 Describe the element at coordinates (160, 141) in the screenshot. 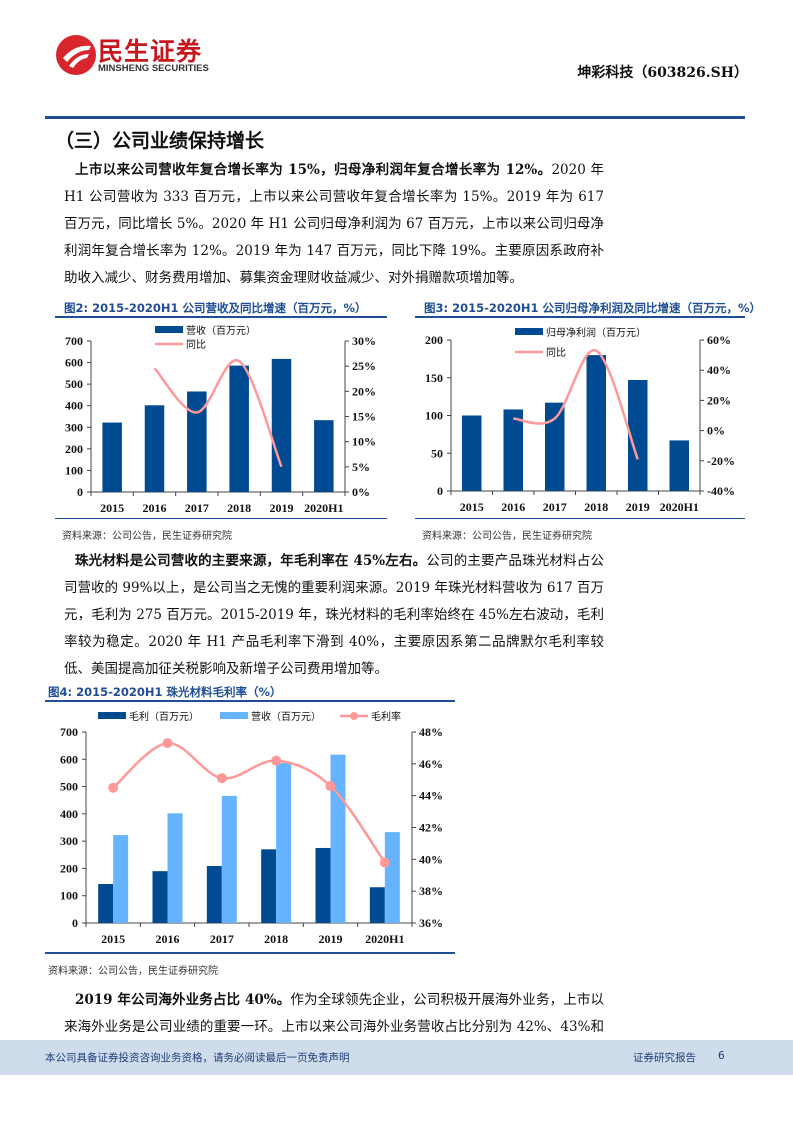

I see `section-title: （三）公司业绩保持增长` at that location.